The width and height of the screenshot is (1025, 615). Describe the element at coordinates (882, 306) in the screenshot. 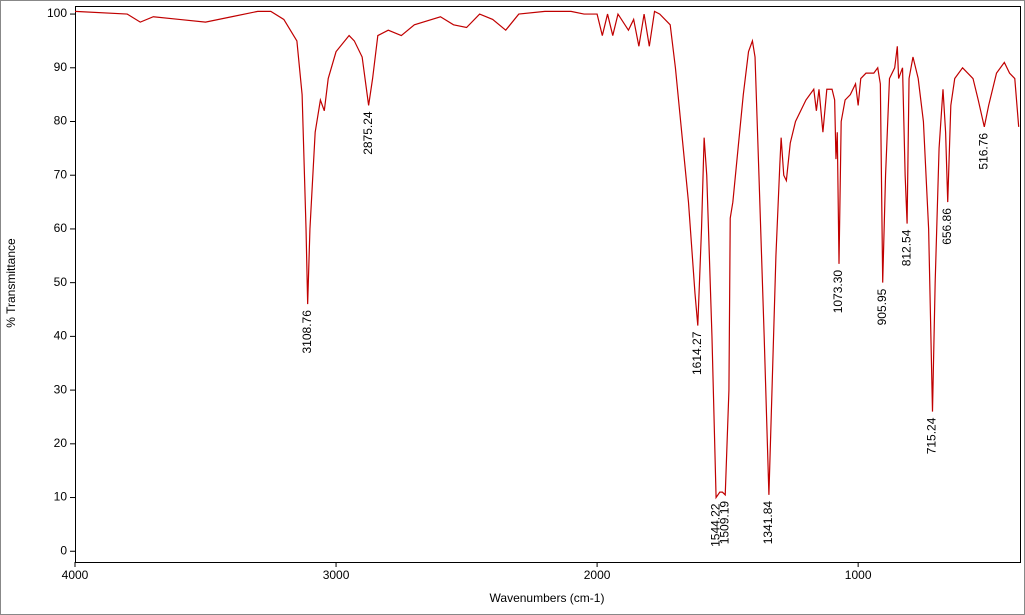

I see `peak-label: 905.95` at that location.